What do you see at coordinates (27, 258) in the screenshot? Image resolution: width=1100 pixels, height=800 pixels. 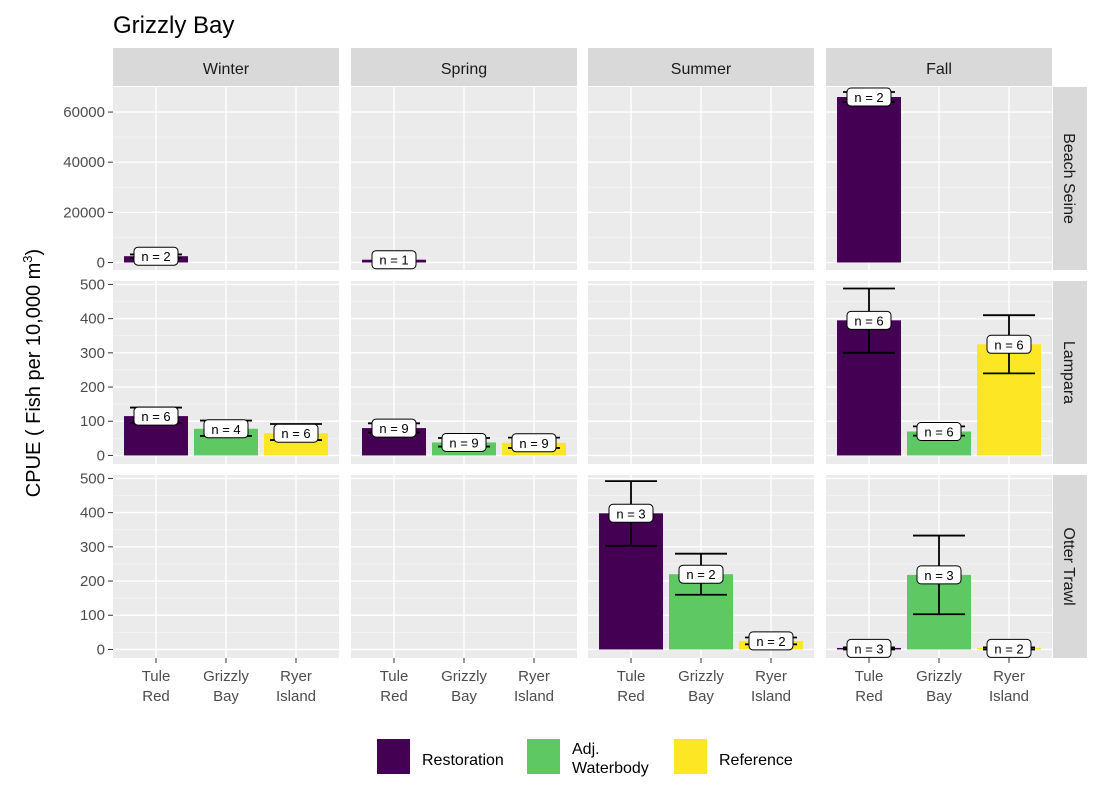 I see `y-axis-title-superscript: 3` at bounding box center [27, 258].